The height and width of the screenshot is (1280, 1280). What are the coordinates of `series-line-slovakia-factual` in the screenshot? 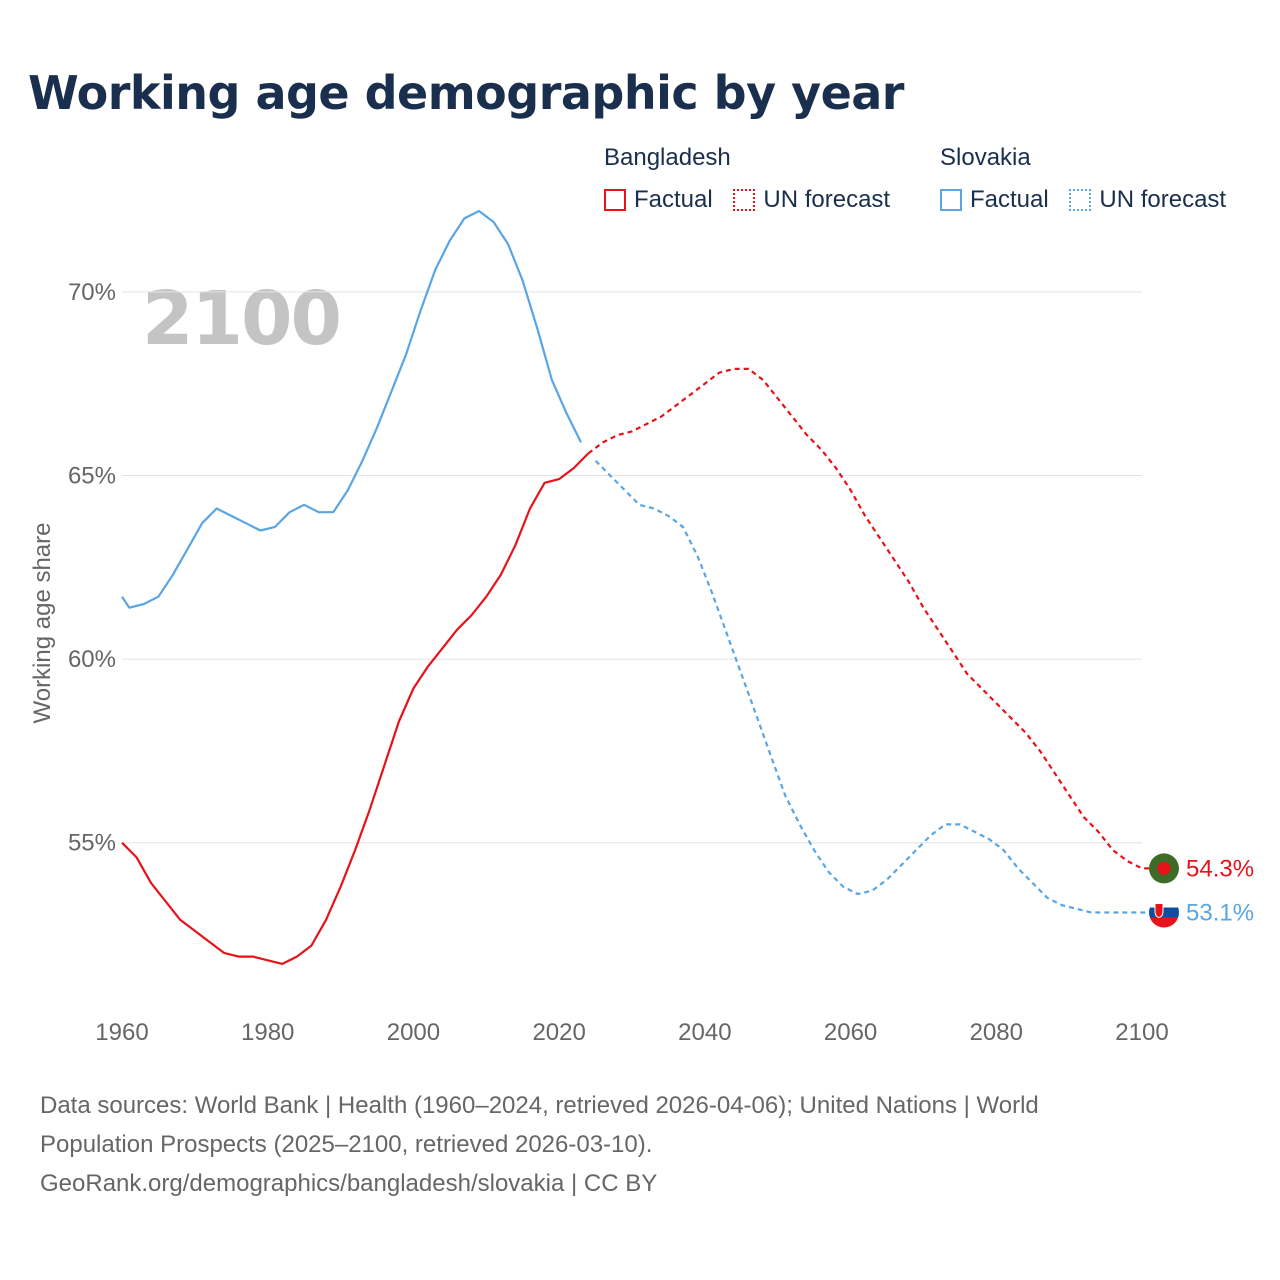 It's located at (351, 409).